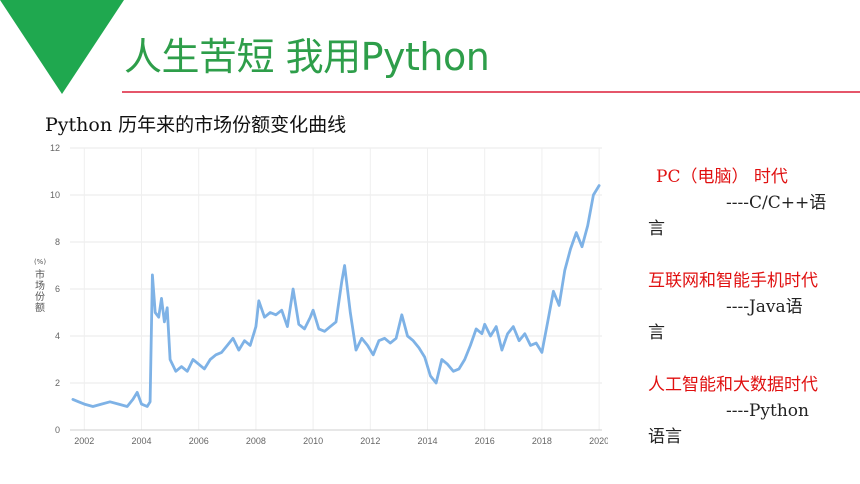 The height and width of the screenshot is (484, 860). I want to click on era-item-internet: 互联网和智能手机时代 ----Java语 言, so click(750, 307).